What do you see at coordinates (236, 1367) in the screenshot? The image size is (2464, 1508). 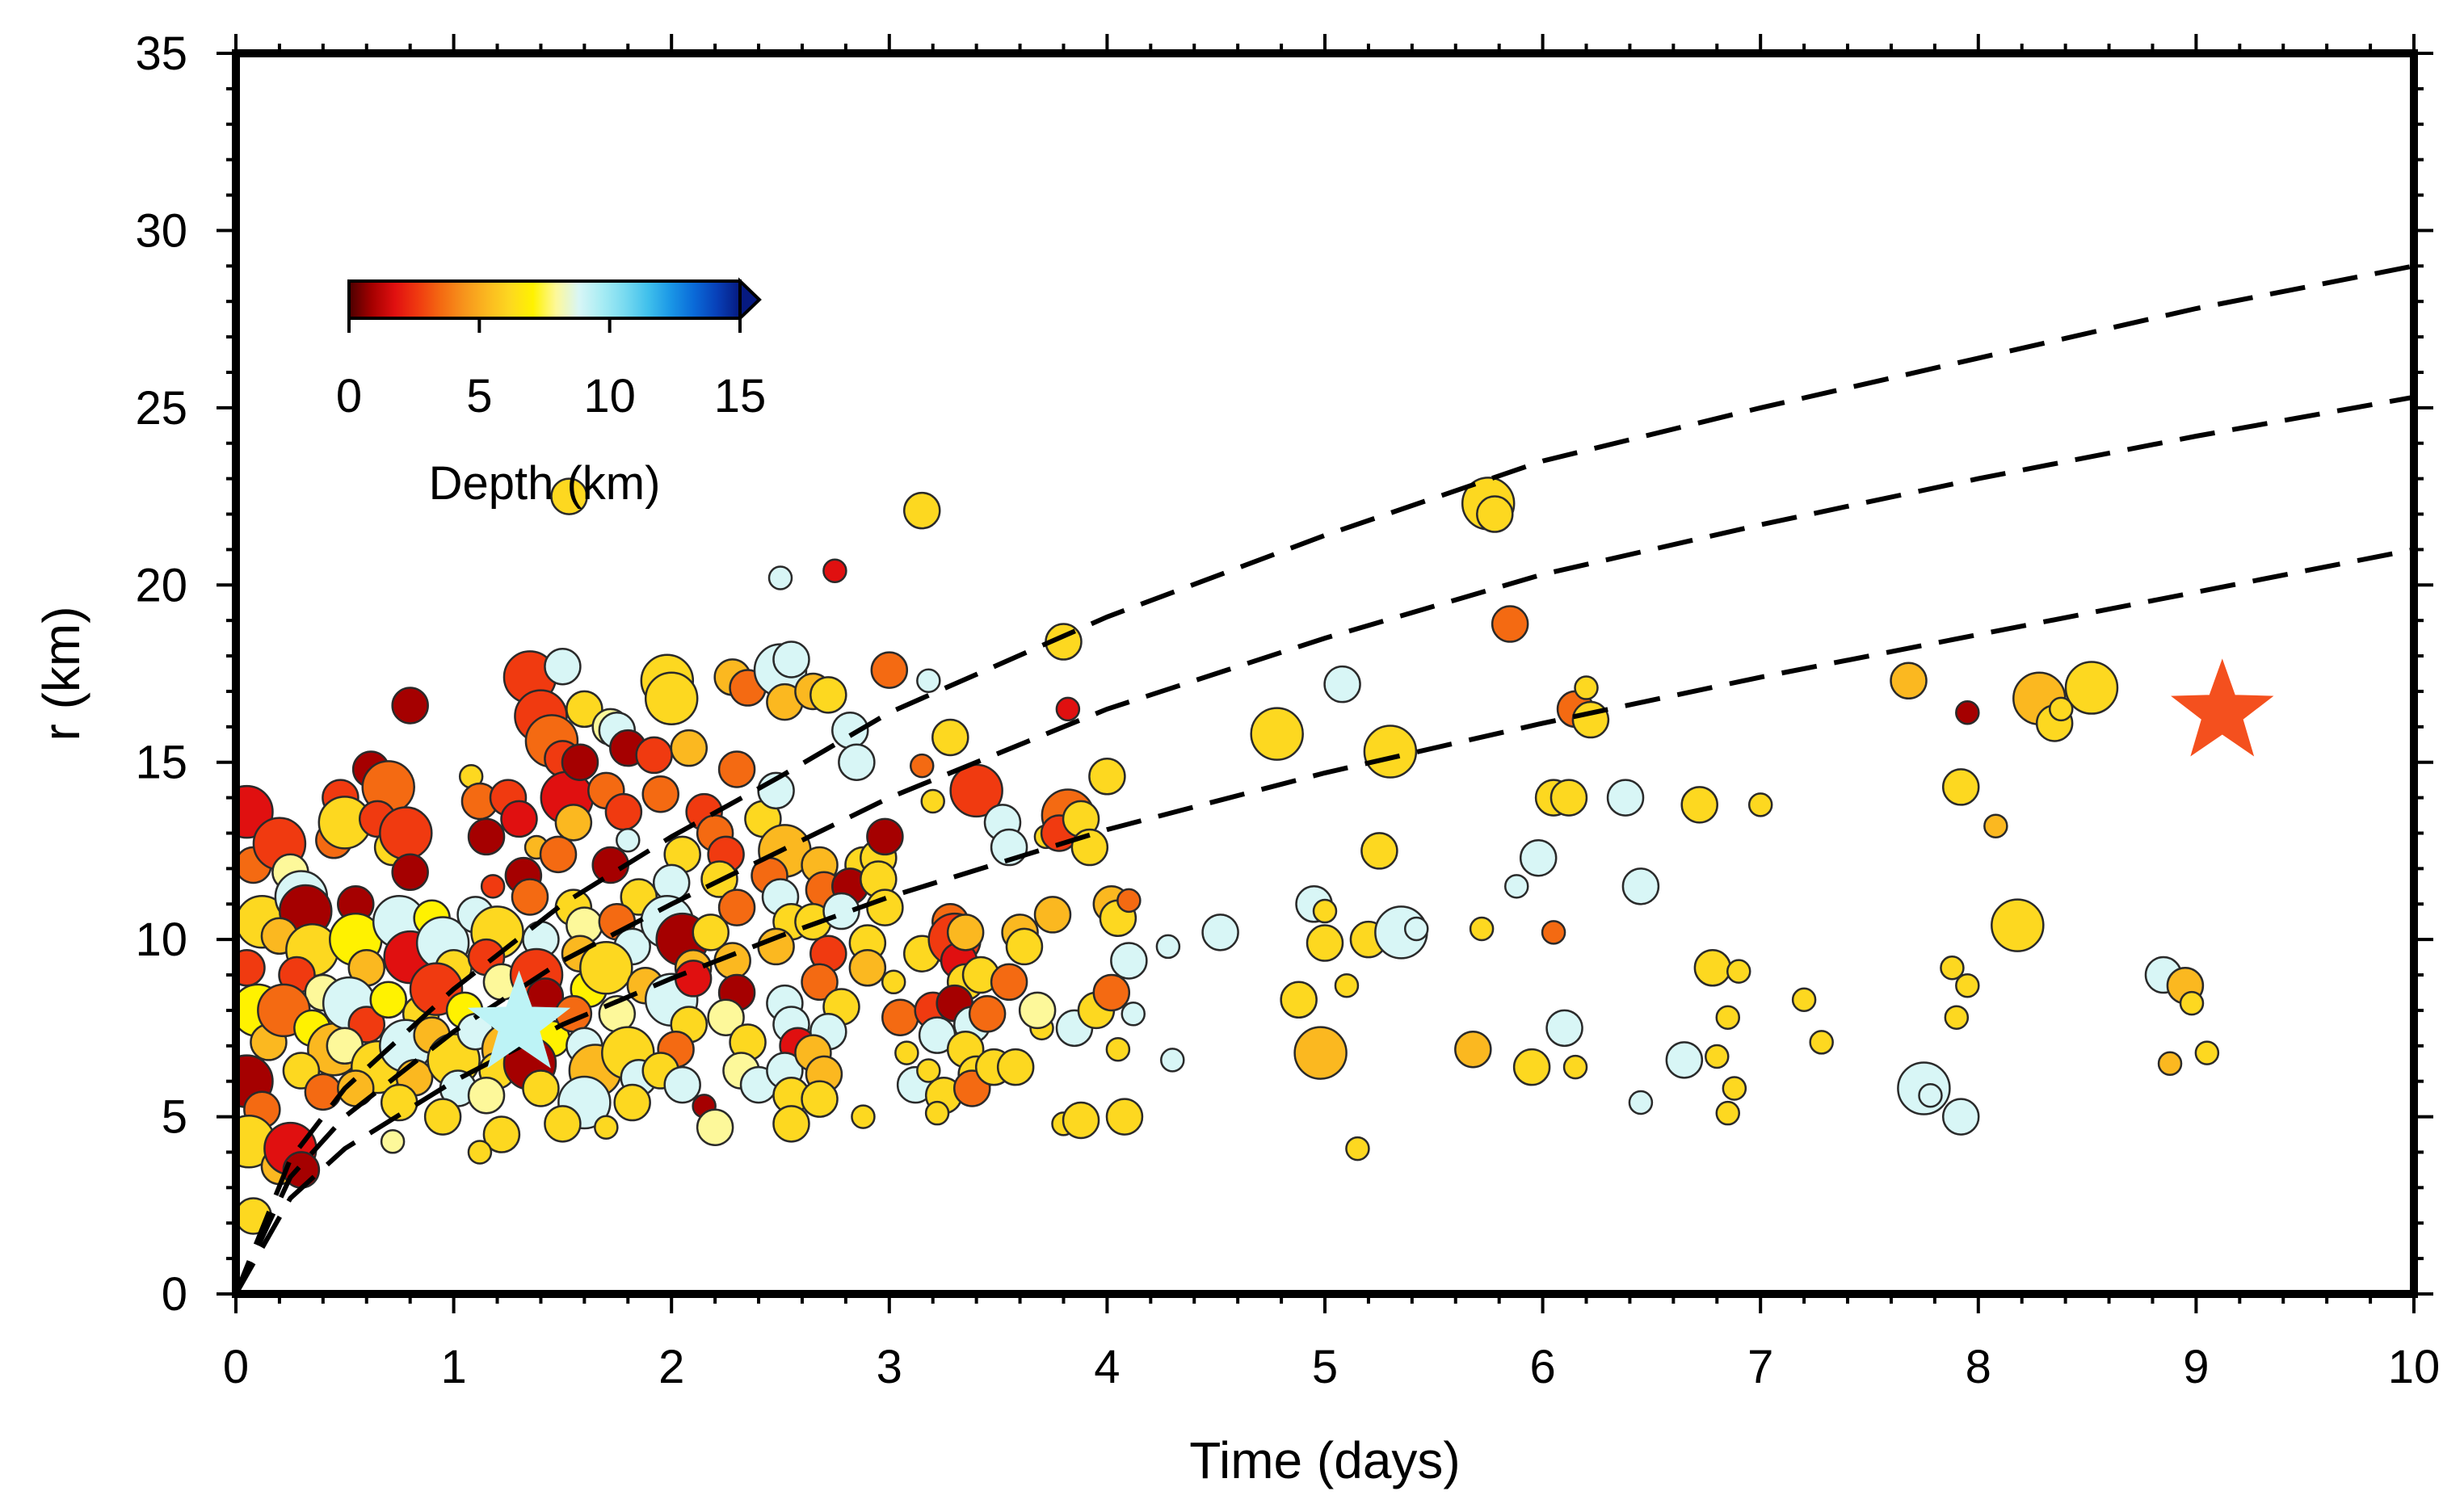 I see `x-tick-label: 0` at bounding box center [236, 1367].